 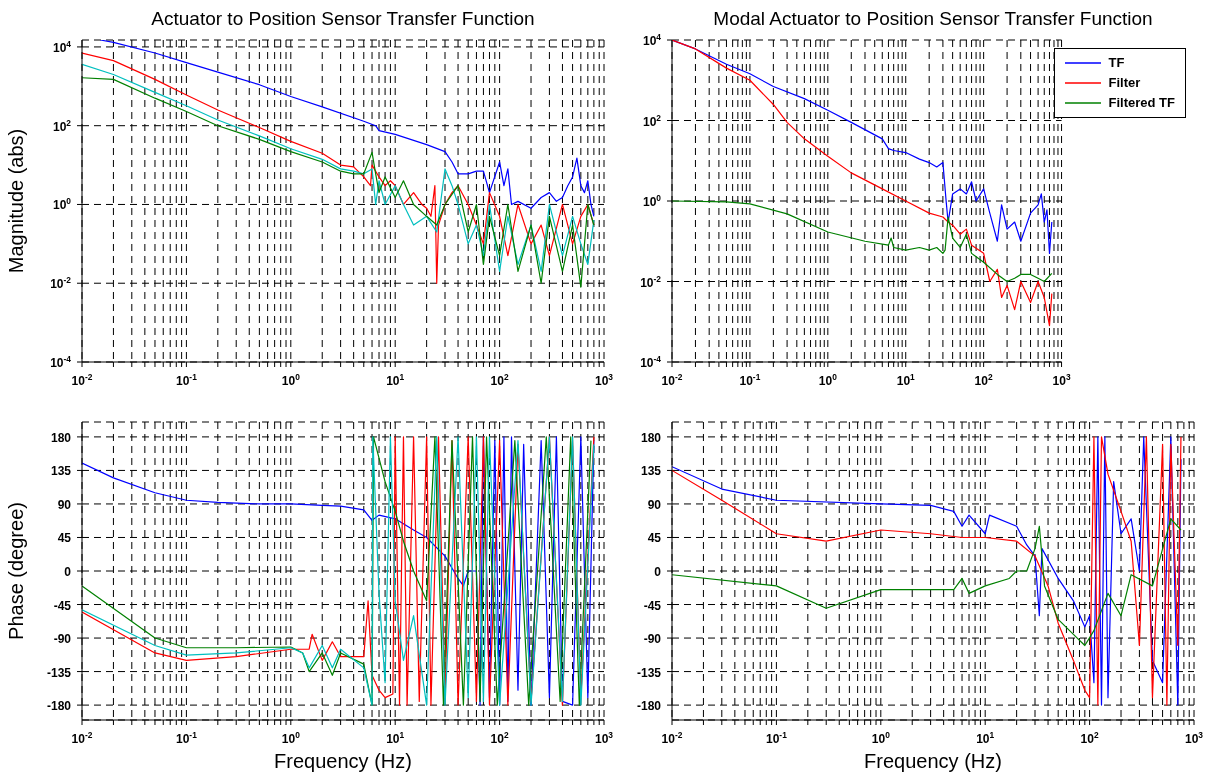 I want to click on chart-title: Actuator to Position Sensor Transfer Function, so click(x=343, y=19).